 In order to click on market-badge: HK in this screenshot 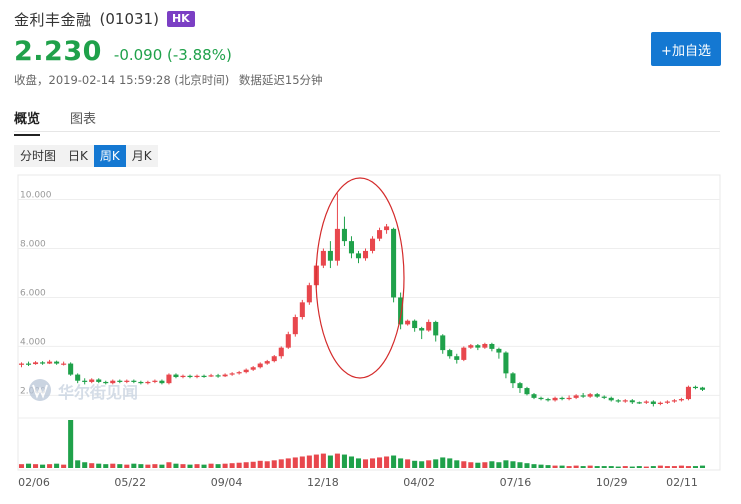, I will do `click(180, 19)`.